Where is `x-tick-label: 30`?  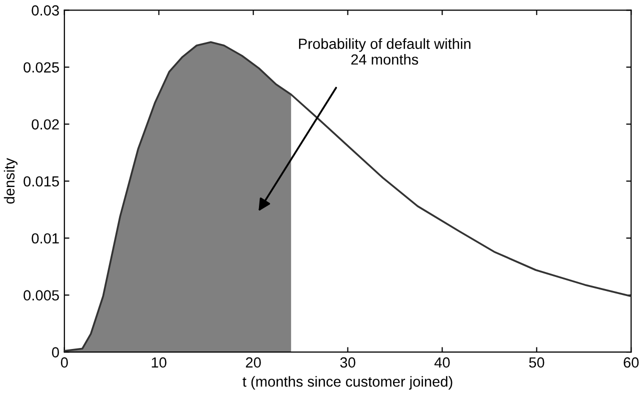
x-tick-label: 30 is located at coordinates (348, 362).